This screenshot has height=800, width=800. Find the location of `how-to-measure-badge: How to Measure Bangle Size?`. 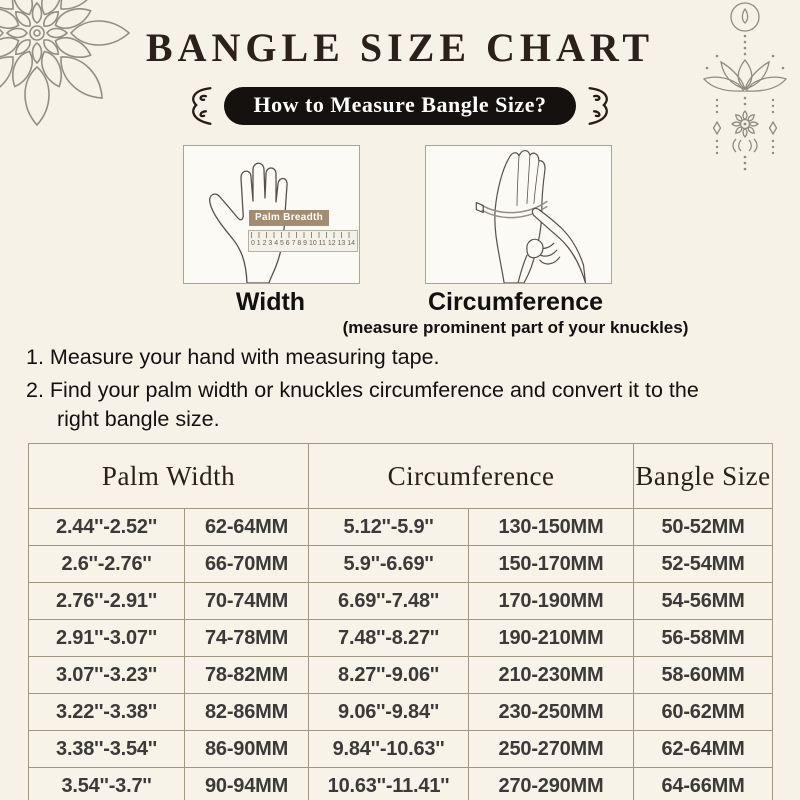

how-to-measure-badge: How to Measure Bangle Size? is located at coordinates (400, 106).